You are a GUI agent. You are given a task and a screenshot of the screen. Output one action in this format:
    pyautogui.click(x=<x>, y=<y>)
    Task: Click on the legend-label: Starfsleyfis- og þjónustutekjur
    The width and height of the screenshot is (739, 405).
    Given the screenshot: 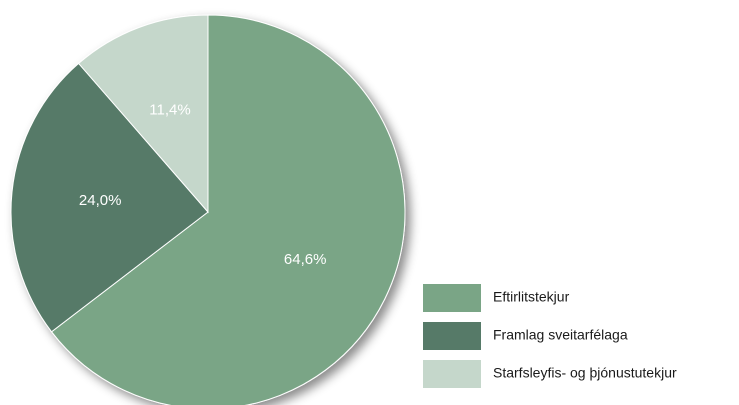 What is the action you would take?
    pyautogui.click(x=585, y=373)
    